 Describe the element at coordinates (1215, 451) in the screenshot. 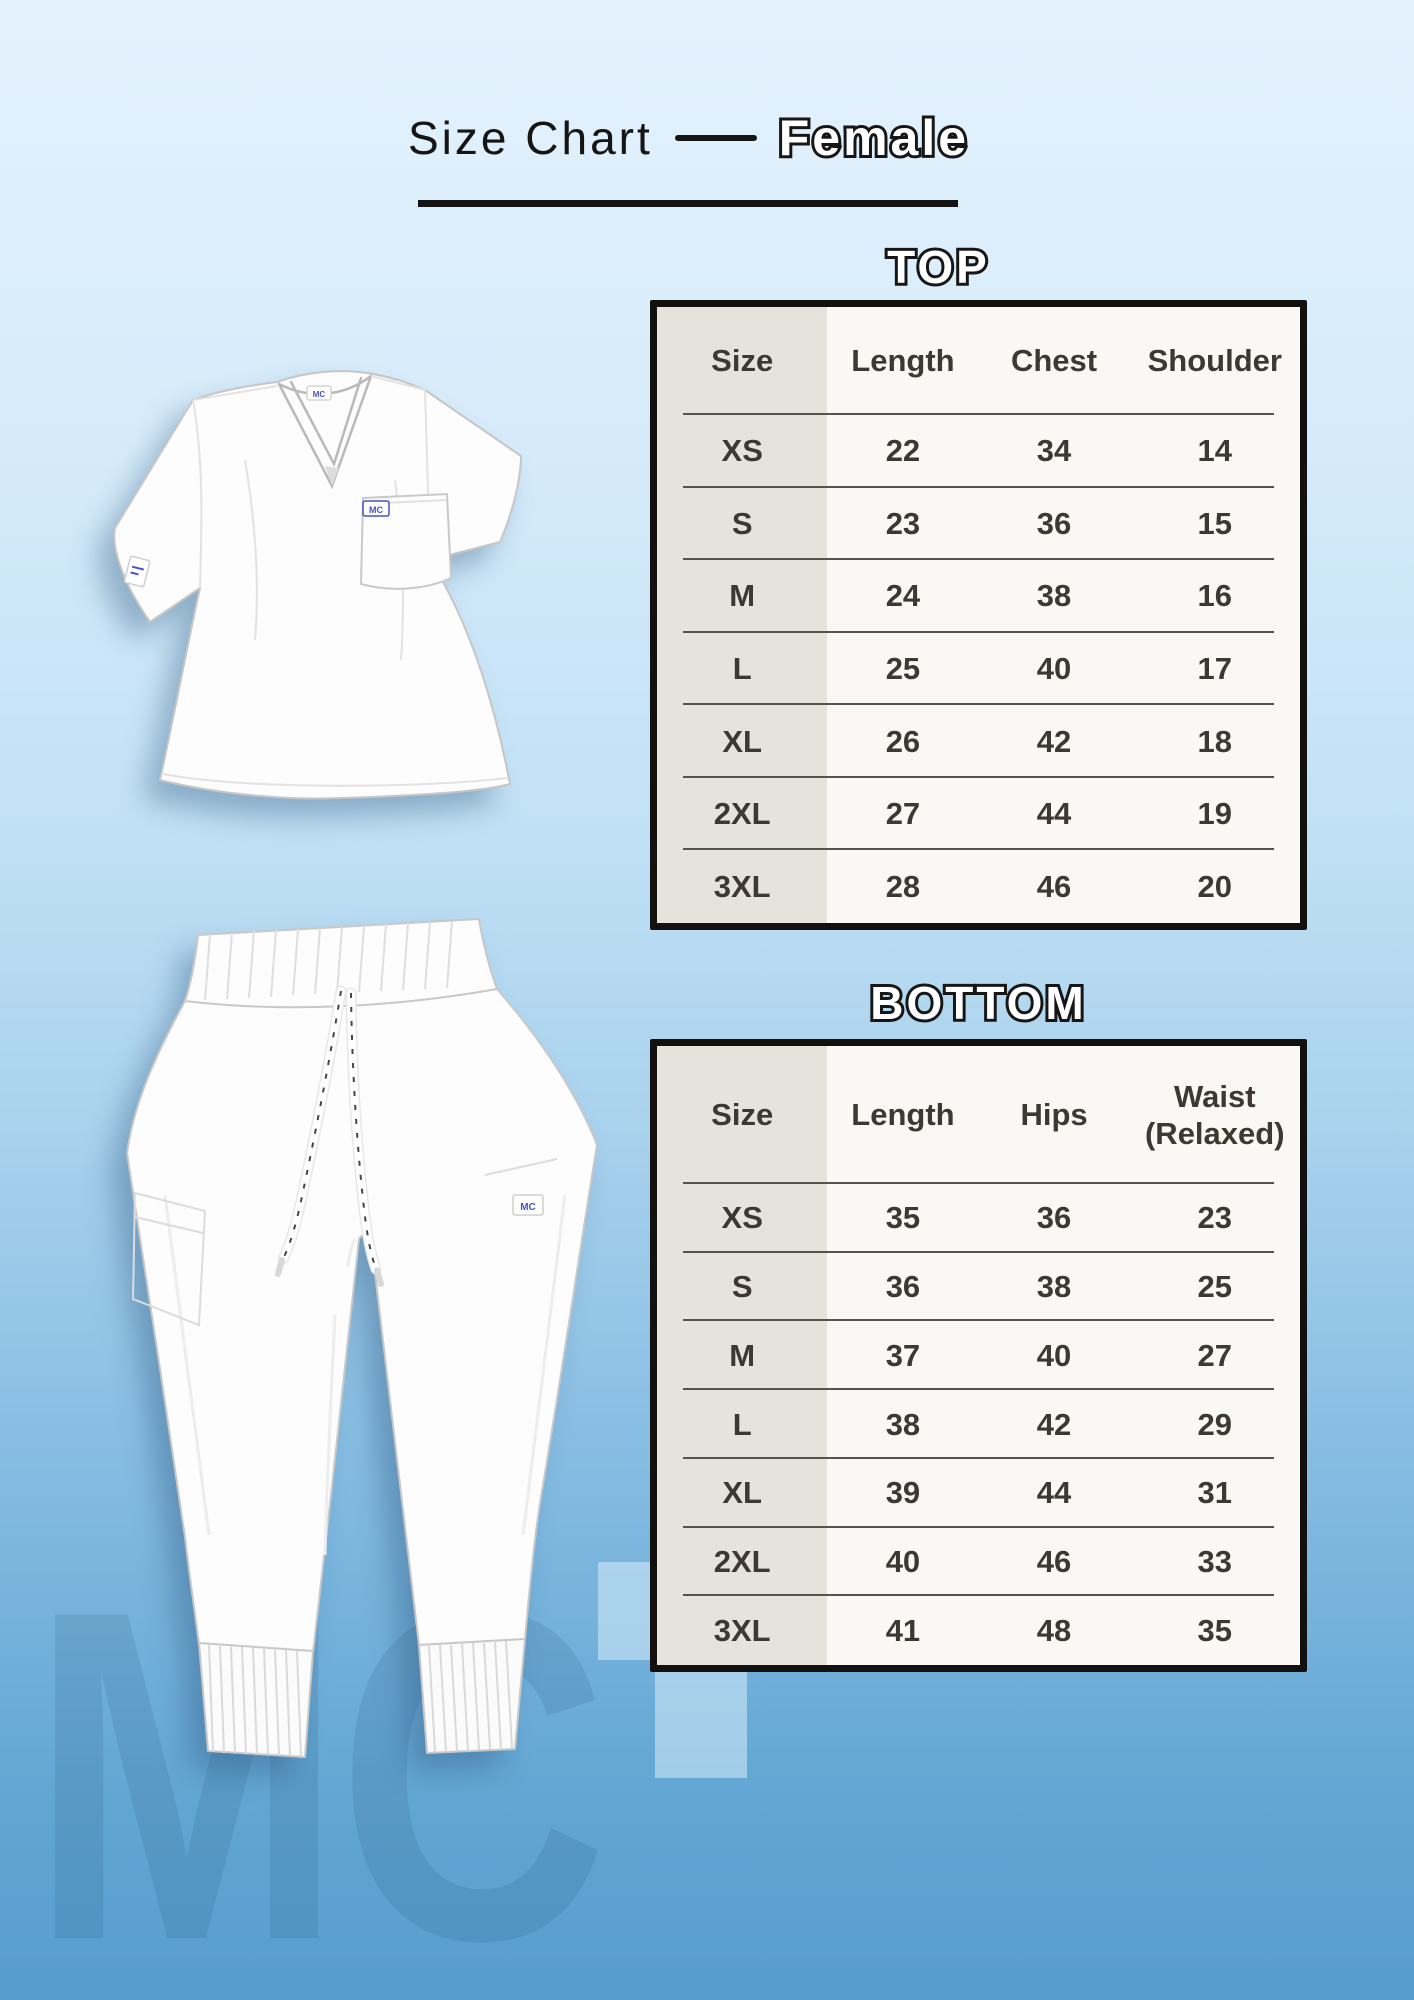

I see `table-cell: 14` at that location.